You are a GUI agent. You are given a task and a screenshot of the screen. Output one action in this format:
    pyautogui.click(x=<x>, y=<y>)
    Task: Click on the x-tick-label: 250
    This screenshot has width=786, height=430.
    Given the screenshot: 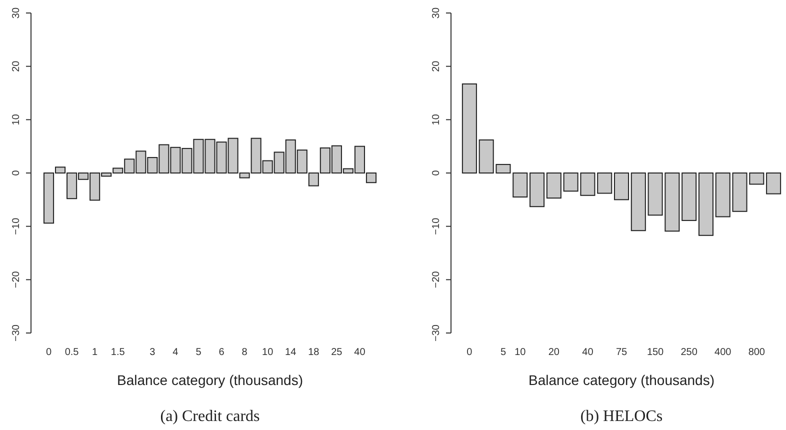 What is the action you would take?
    pyautogui.click(x=689, y=352)
    